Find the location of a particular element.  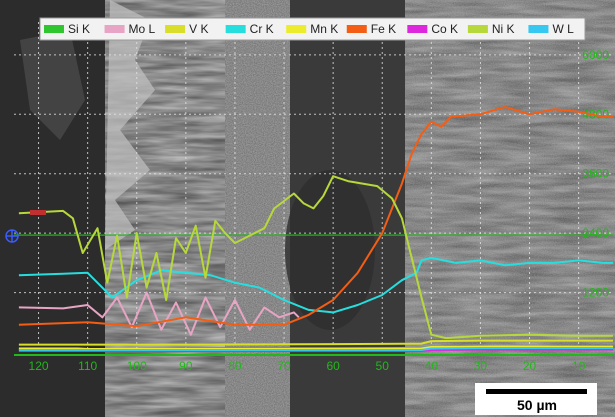

legend-label-fe-k: Fe K is located at coordinates (383, 29).